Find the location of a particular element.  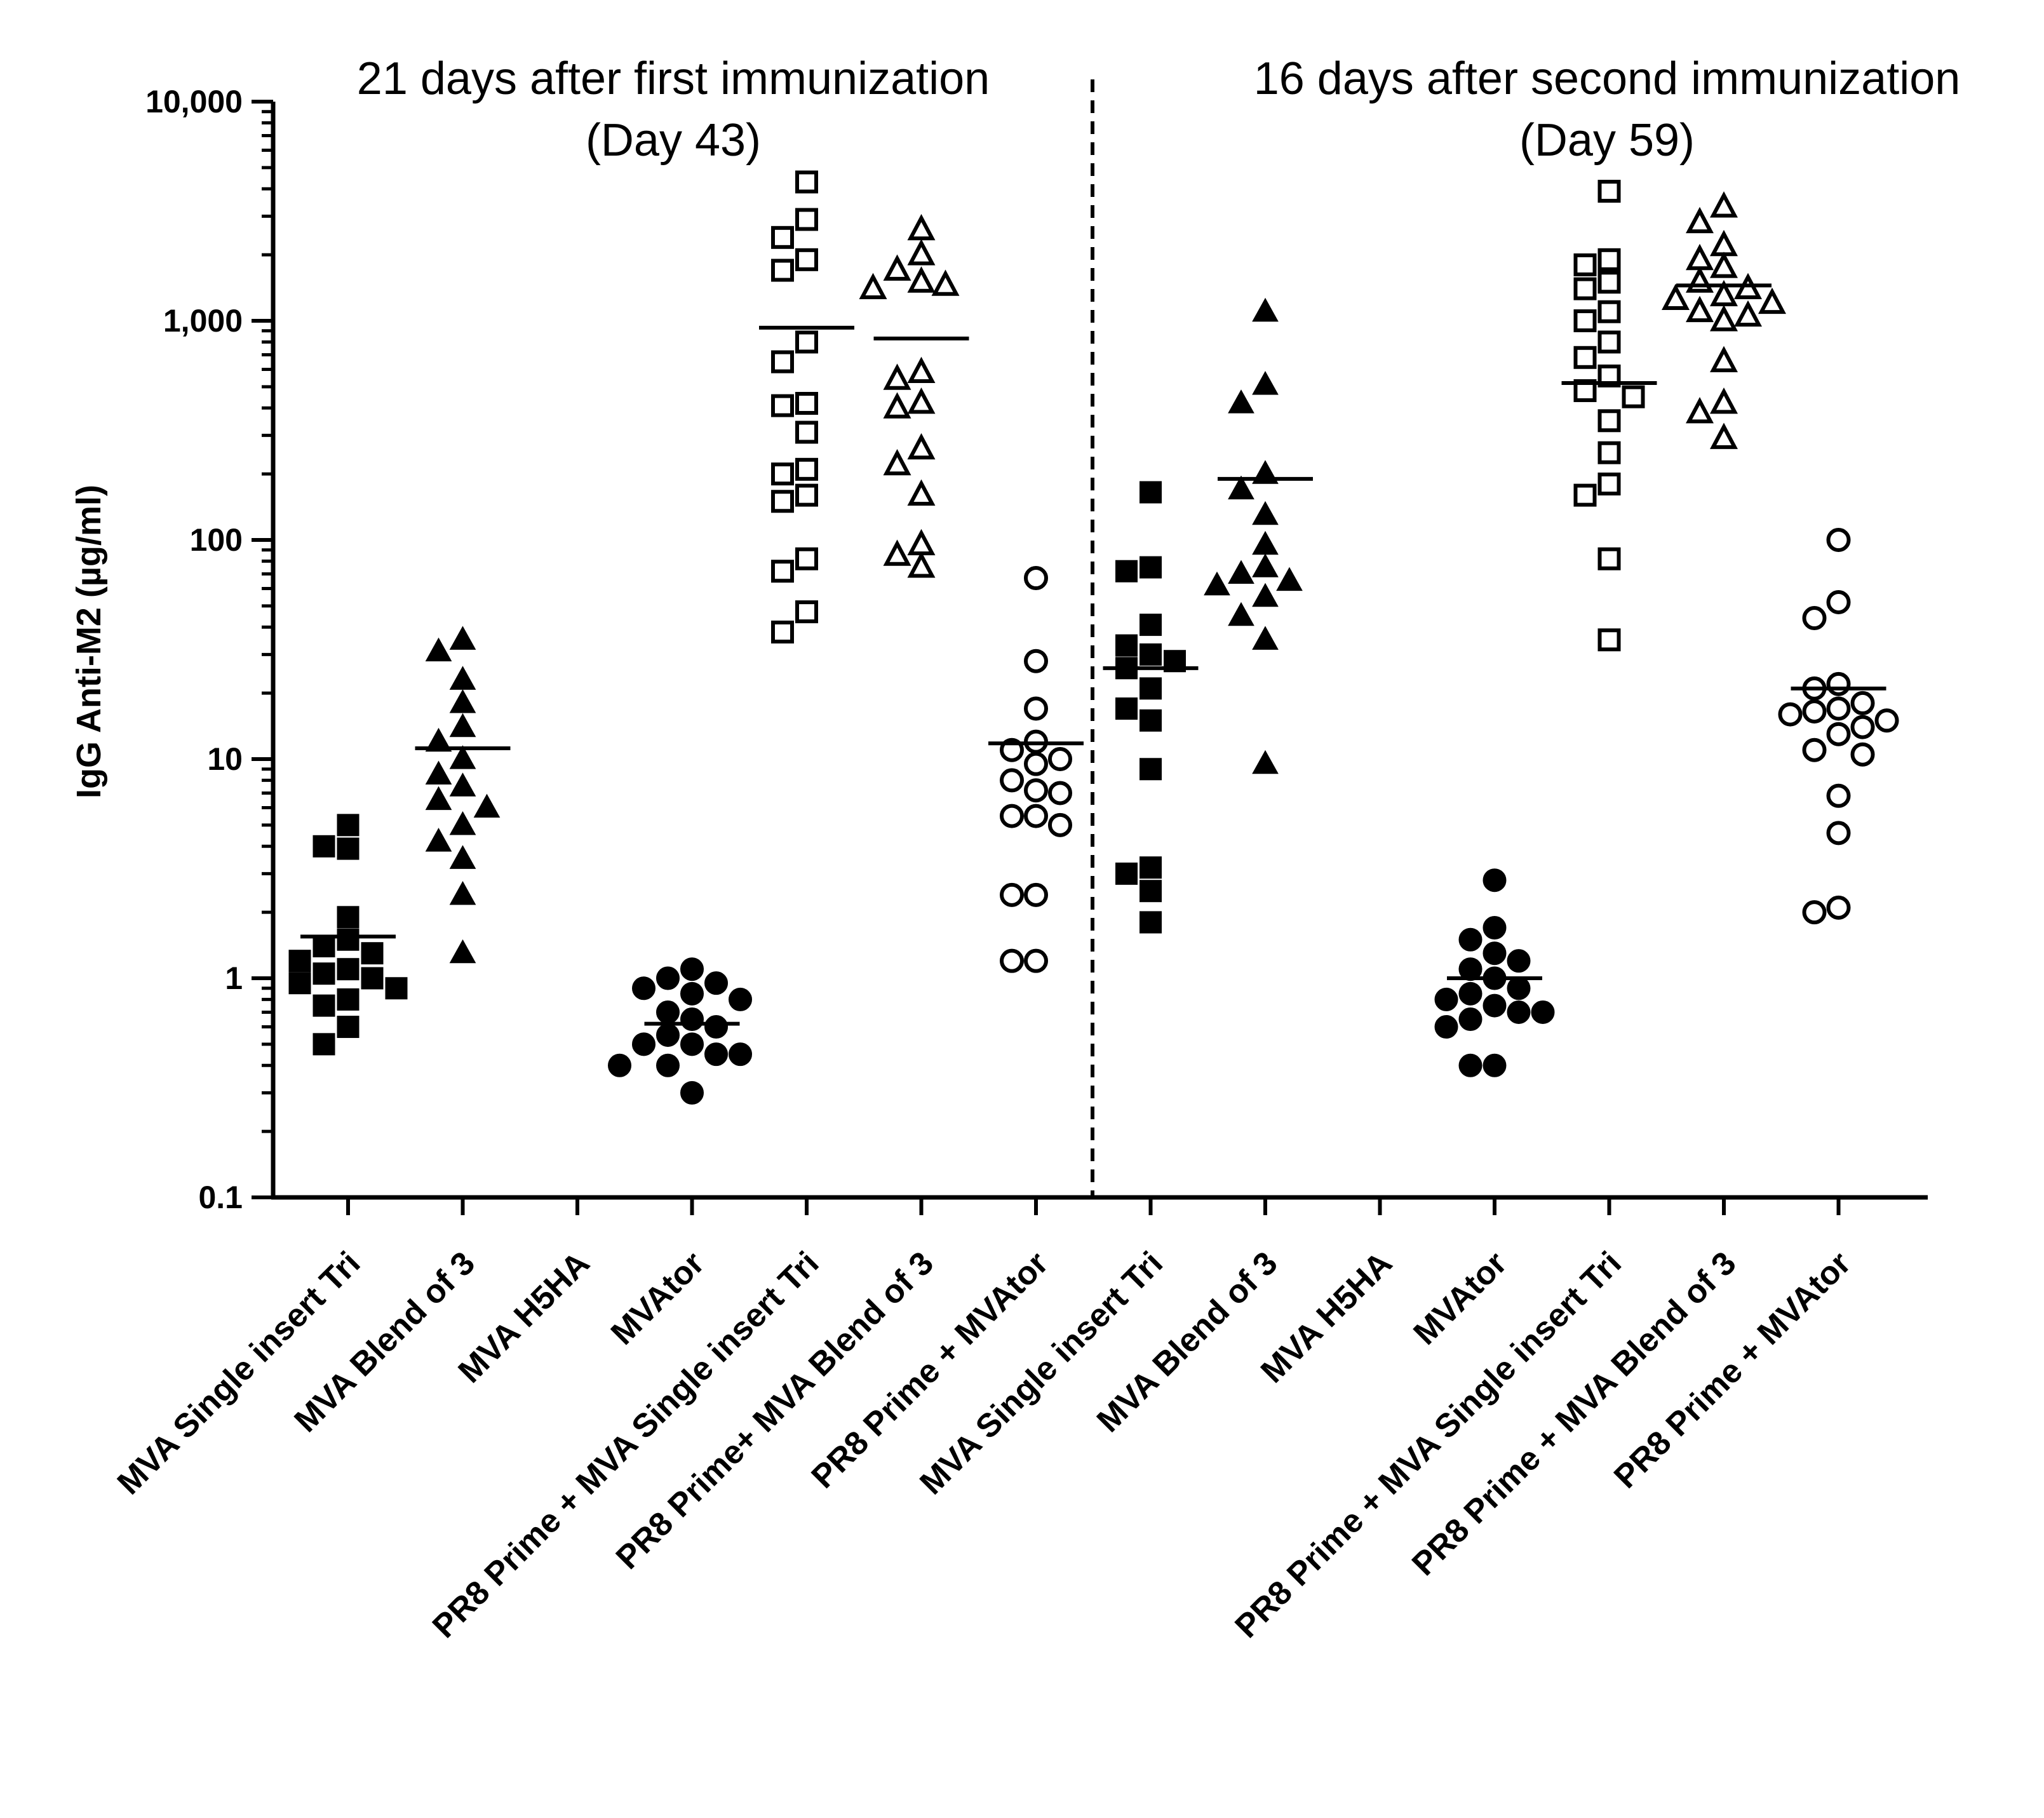

y-tick-label: 1 is located at coordinates (234, 978).